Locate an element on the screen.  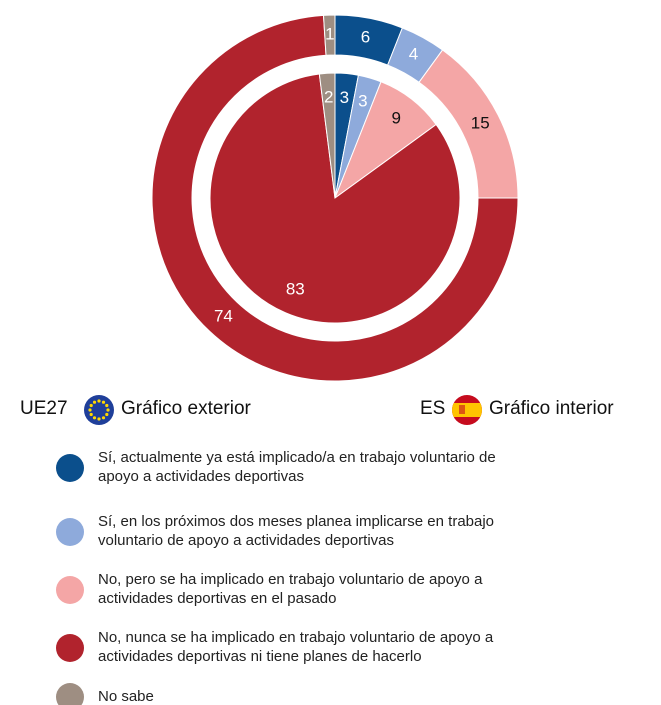
outer-caption: Gráfico exterior is located at coordinates (186, 408).